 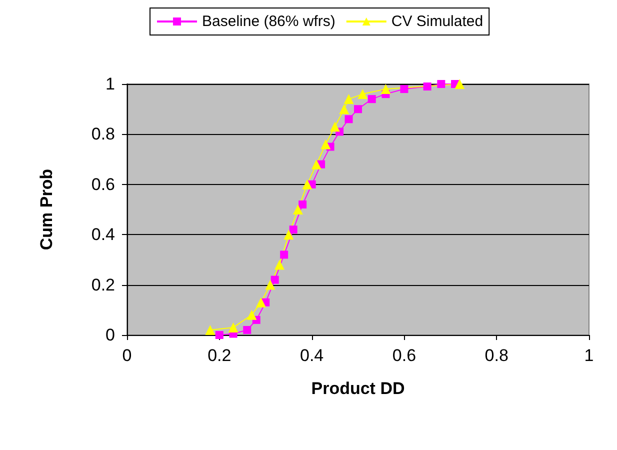 What do you see at coordinates (127, 355) in the screenshot?
I see `x-tick-label: 0` at bounding box center [127, 355].